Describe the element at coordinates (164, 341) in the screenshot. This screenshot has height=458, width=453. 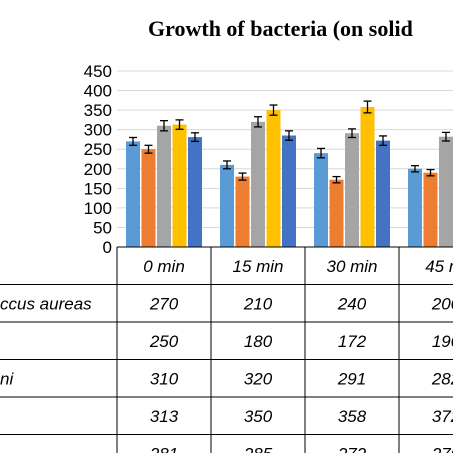
I see `table-cell-value: 250` at that location.